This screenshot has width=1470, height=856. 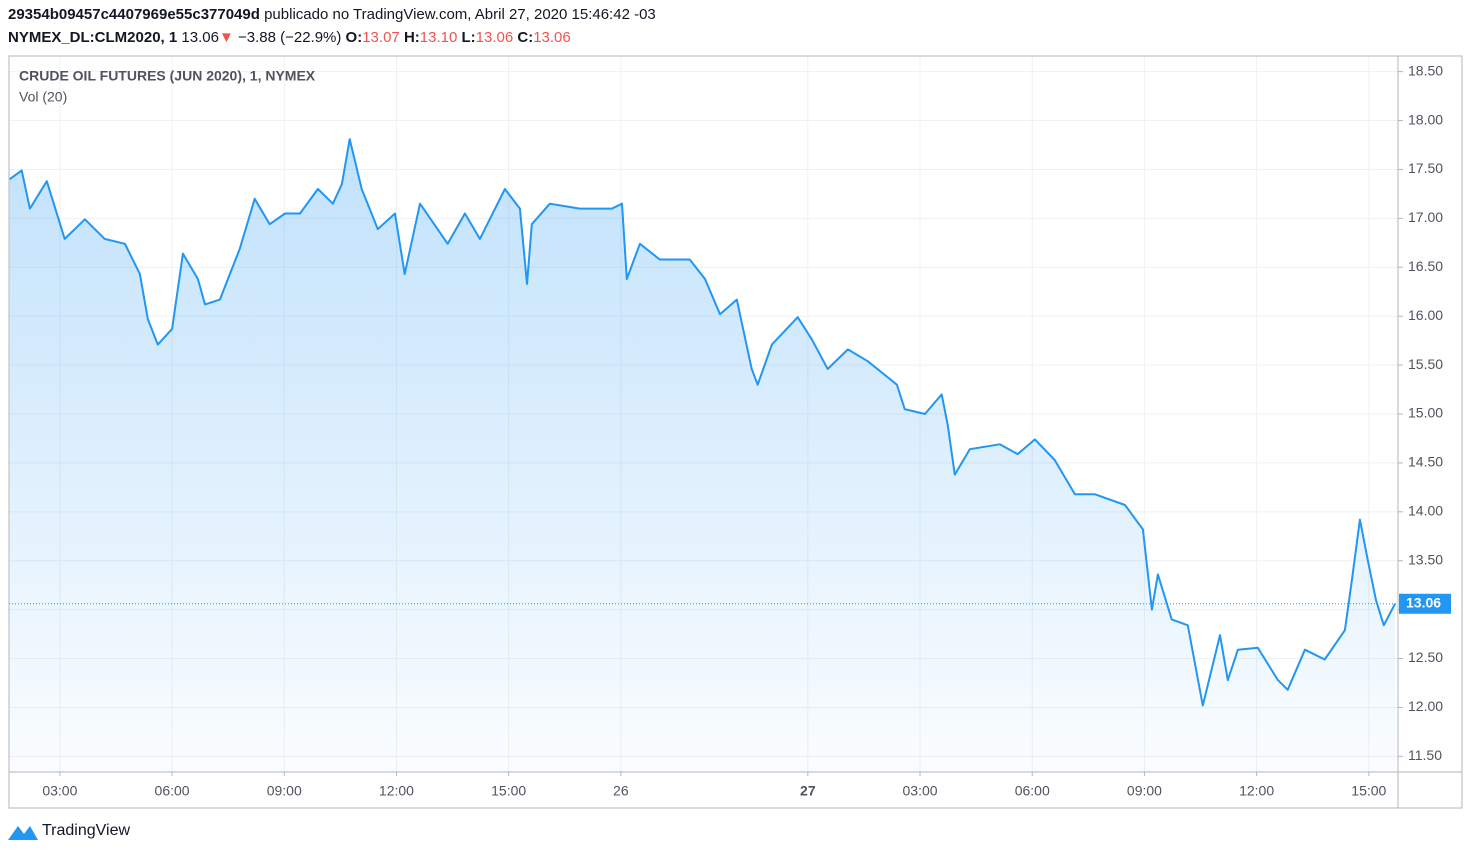 I want to click on open: 13.07, so click(x=381, y=37).